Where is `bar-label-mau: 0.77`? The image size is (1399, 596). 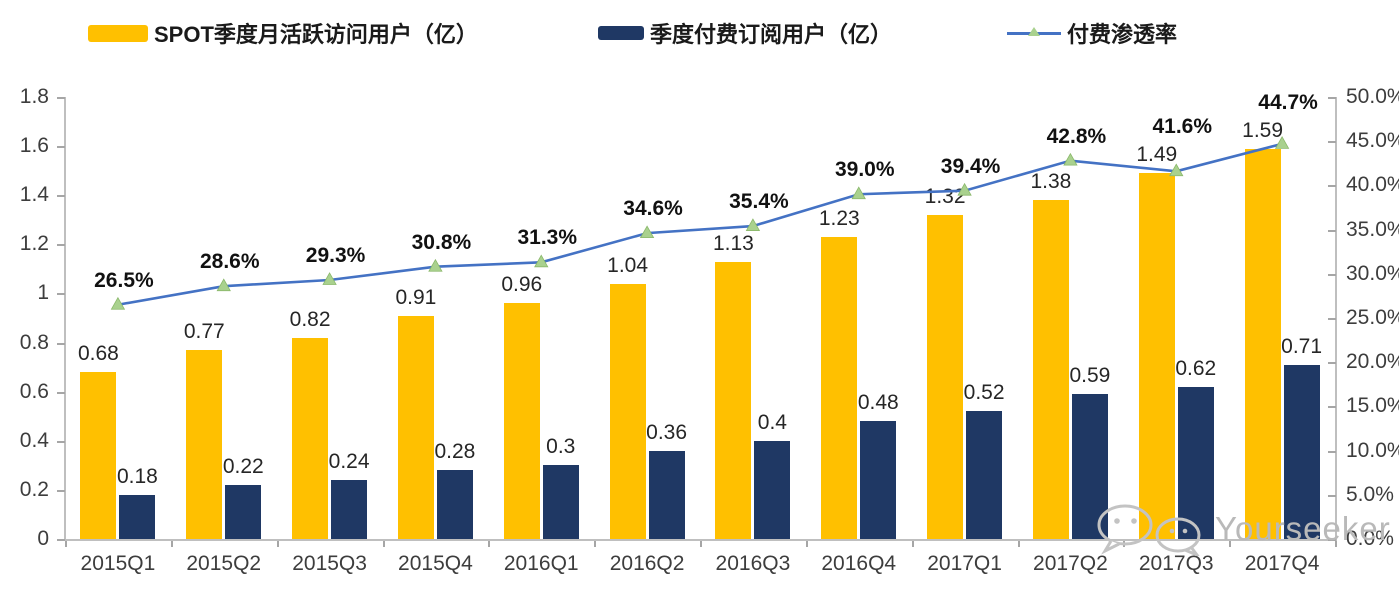
bar-label-mau: 0.77 is located at coordinates (204, 331).